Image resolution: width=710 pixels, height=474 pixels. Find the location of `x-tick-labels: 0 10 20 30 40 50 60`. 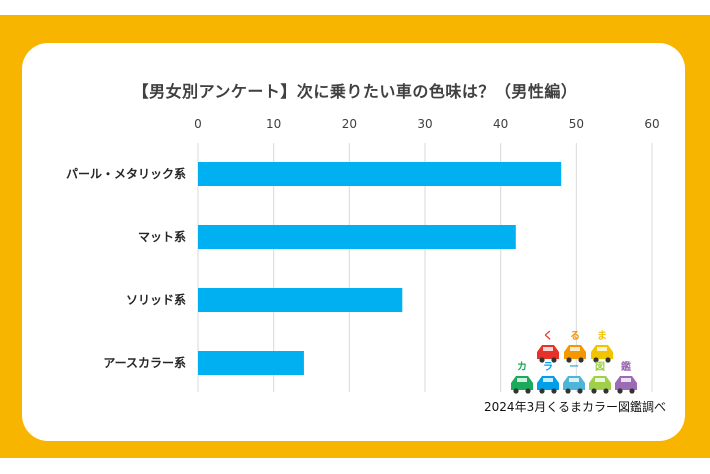

x-tick-labels: 0 10 20 30 40 50 60 is located at coordinates (426, 124).